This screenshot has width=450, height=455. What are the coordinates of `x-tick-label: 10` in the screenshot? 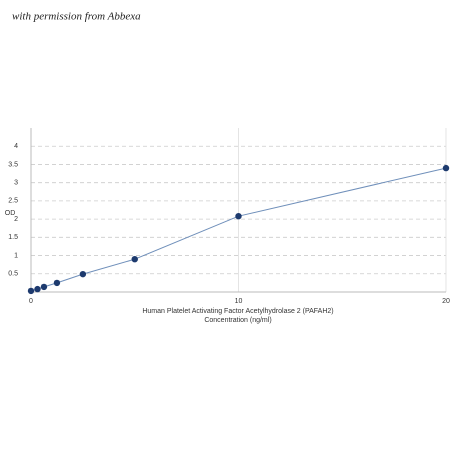 It's located at (239, 301).